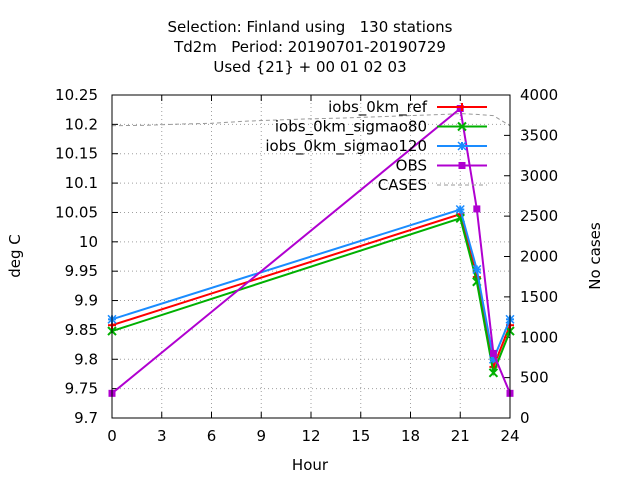 The width and height of the screenshot is (640, 480). I want to click on y-tick-label: 9.85, so click(81, 330).